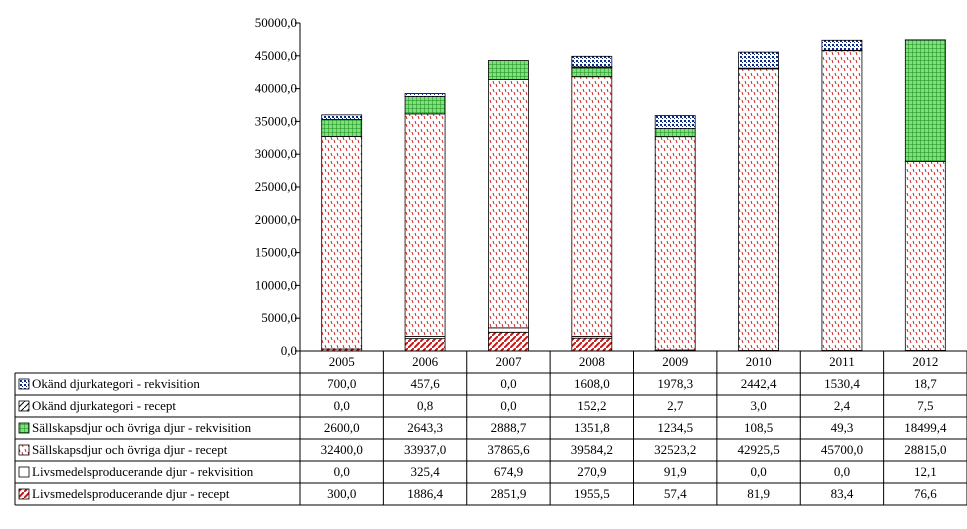 This screenshot has width=967, height=529. What do you see at coordinates (116, 383) in the screenshot?
I see `series-label: Okänd djurkategori - rekvisition` at bounding box center [116, 383].